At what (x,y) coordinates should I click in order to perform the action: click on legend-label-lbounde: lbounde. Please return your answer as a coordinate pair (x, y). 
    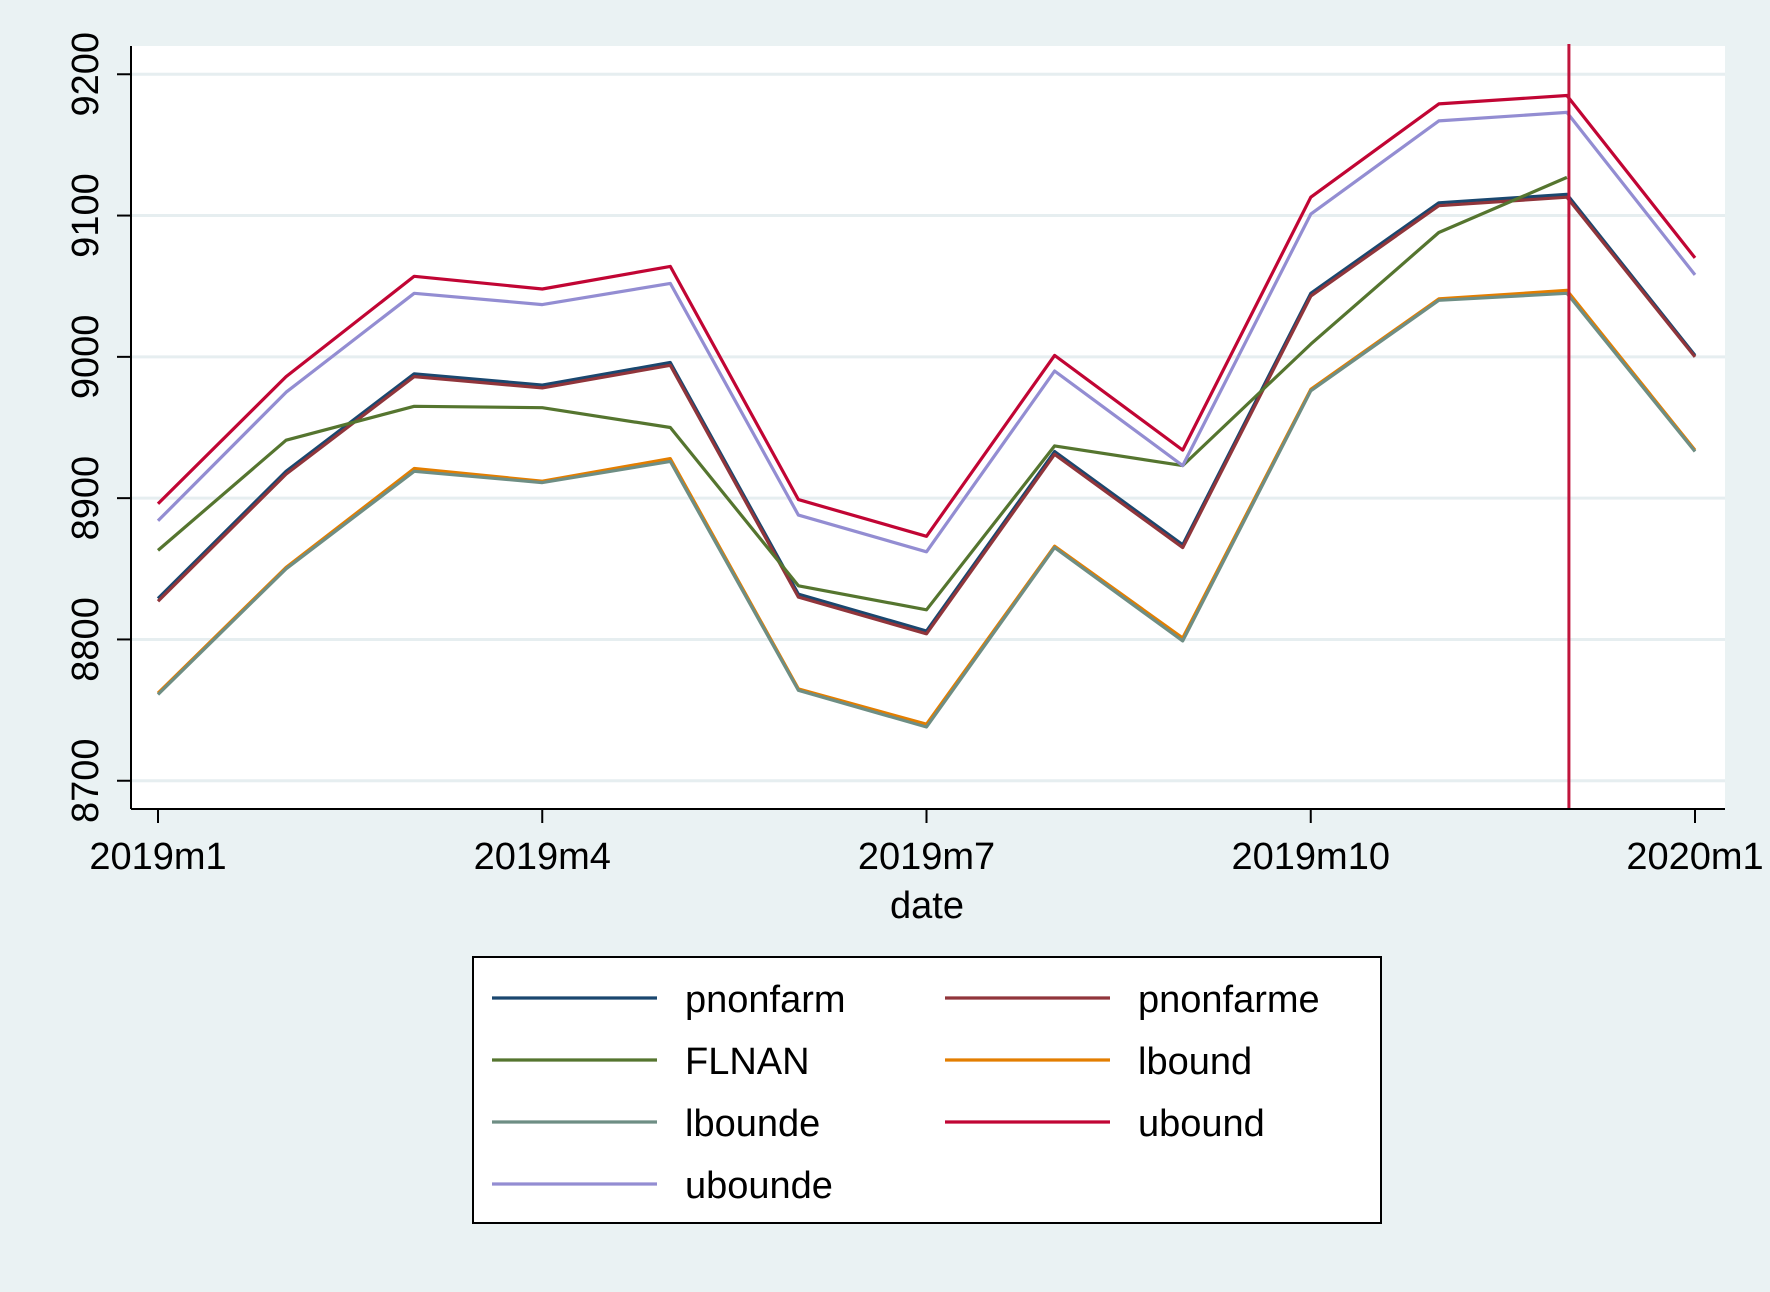
    Looking at the image, I should click on (752, 1124).